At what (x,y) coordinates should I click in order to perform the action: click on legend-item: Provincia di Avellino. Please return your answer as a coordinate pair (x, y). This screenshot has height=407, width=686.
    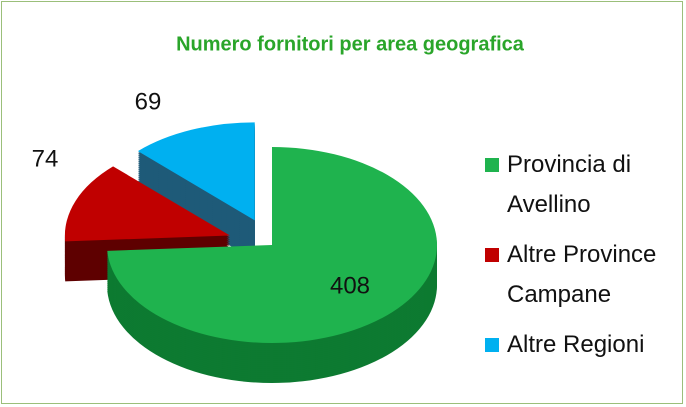
    Looking at the image, I should click on (575, 185).